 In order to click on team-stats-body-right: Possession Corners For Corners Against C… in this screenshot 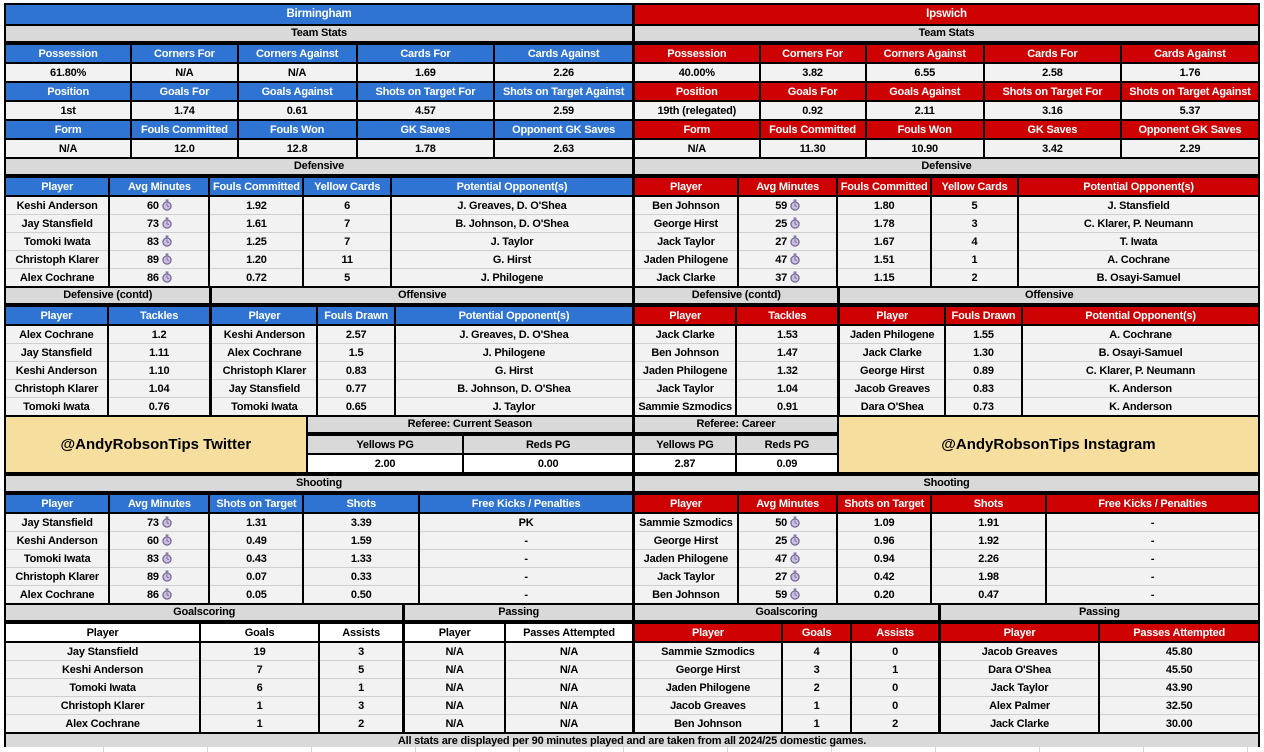, I will do `click(946, 100)`.